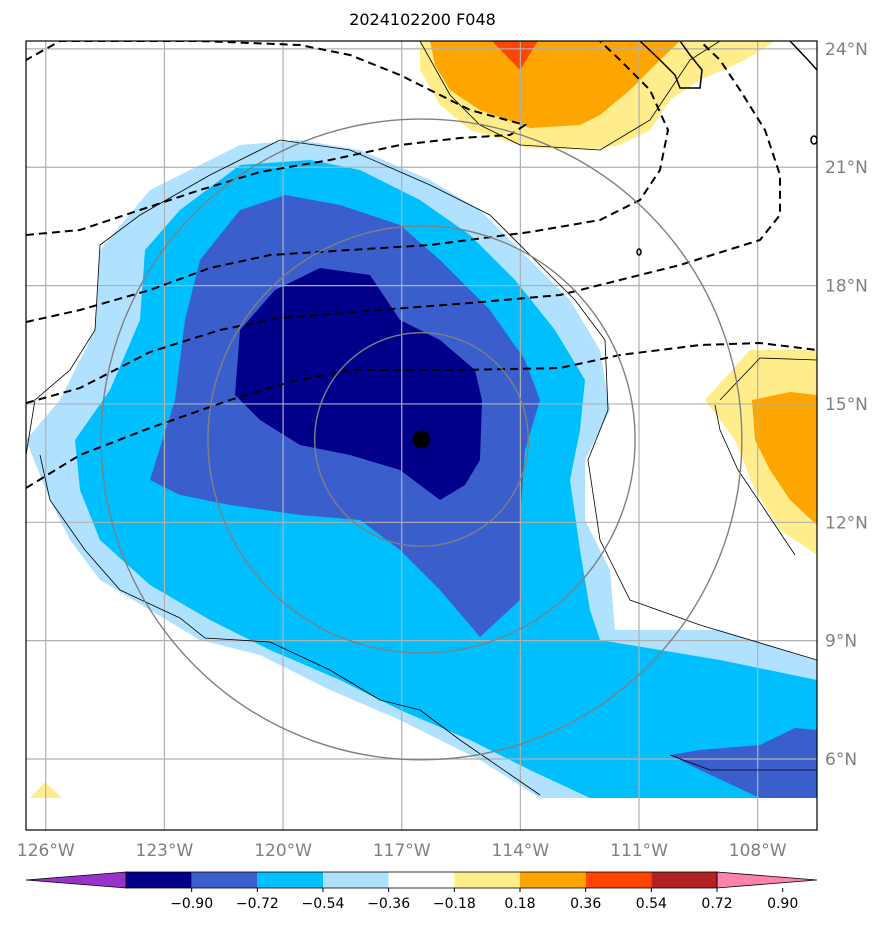 The image size is (887, 928). I want to click on colorbar-label: −0.54, so click(323, 904).